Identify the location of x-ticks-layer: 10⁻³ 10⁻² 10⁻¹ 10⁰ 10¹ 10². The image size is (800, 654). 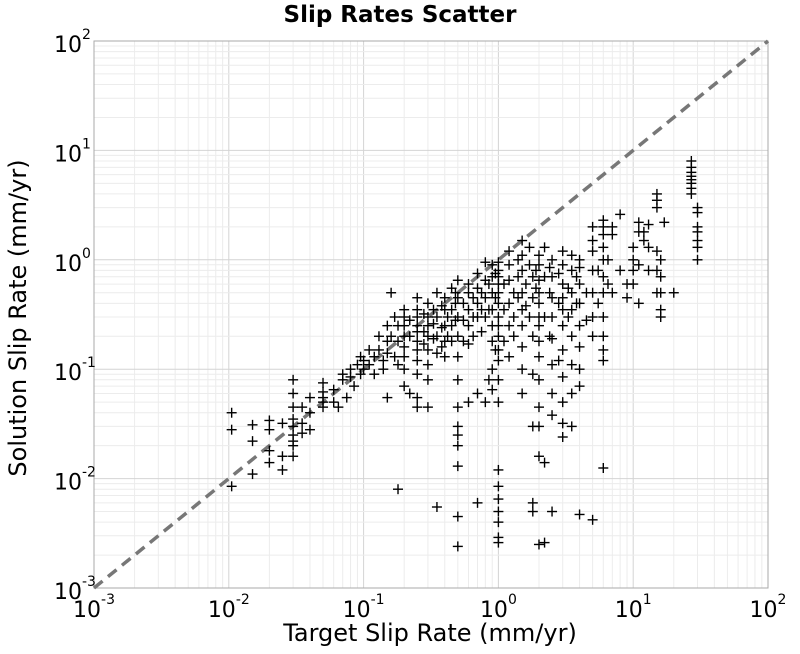
(429, 607).